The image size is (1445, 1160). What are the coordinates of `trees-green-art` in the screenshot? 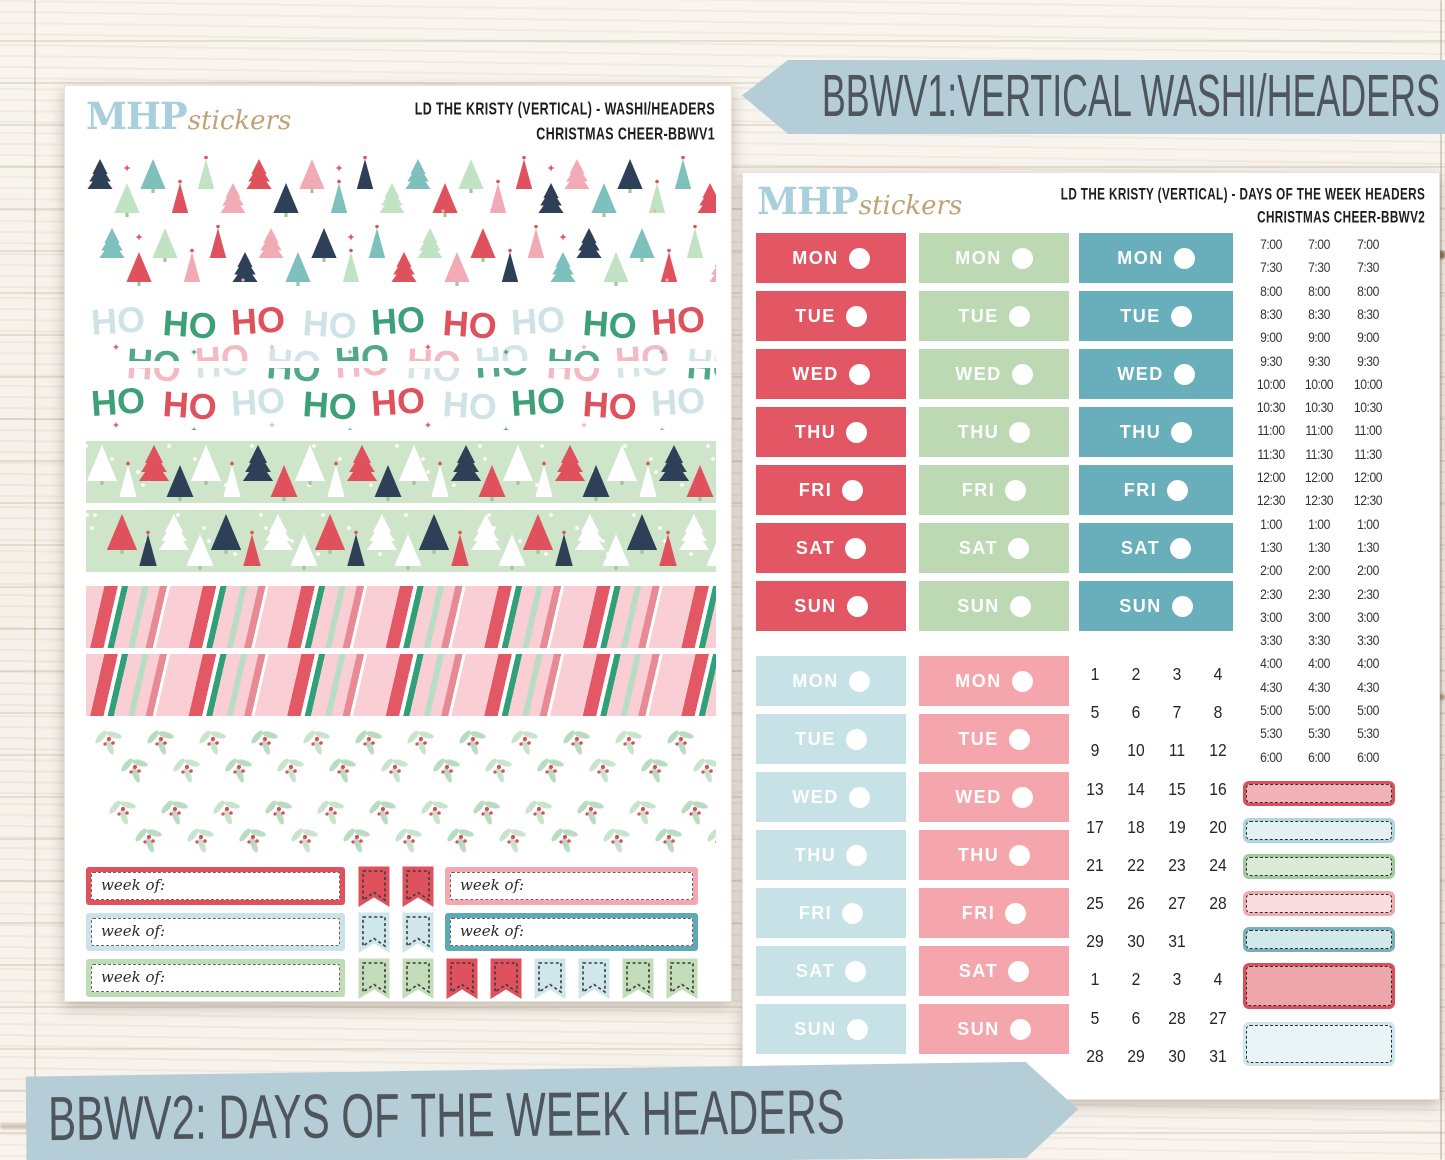 It's located at (401, 541).